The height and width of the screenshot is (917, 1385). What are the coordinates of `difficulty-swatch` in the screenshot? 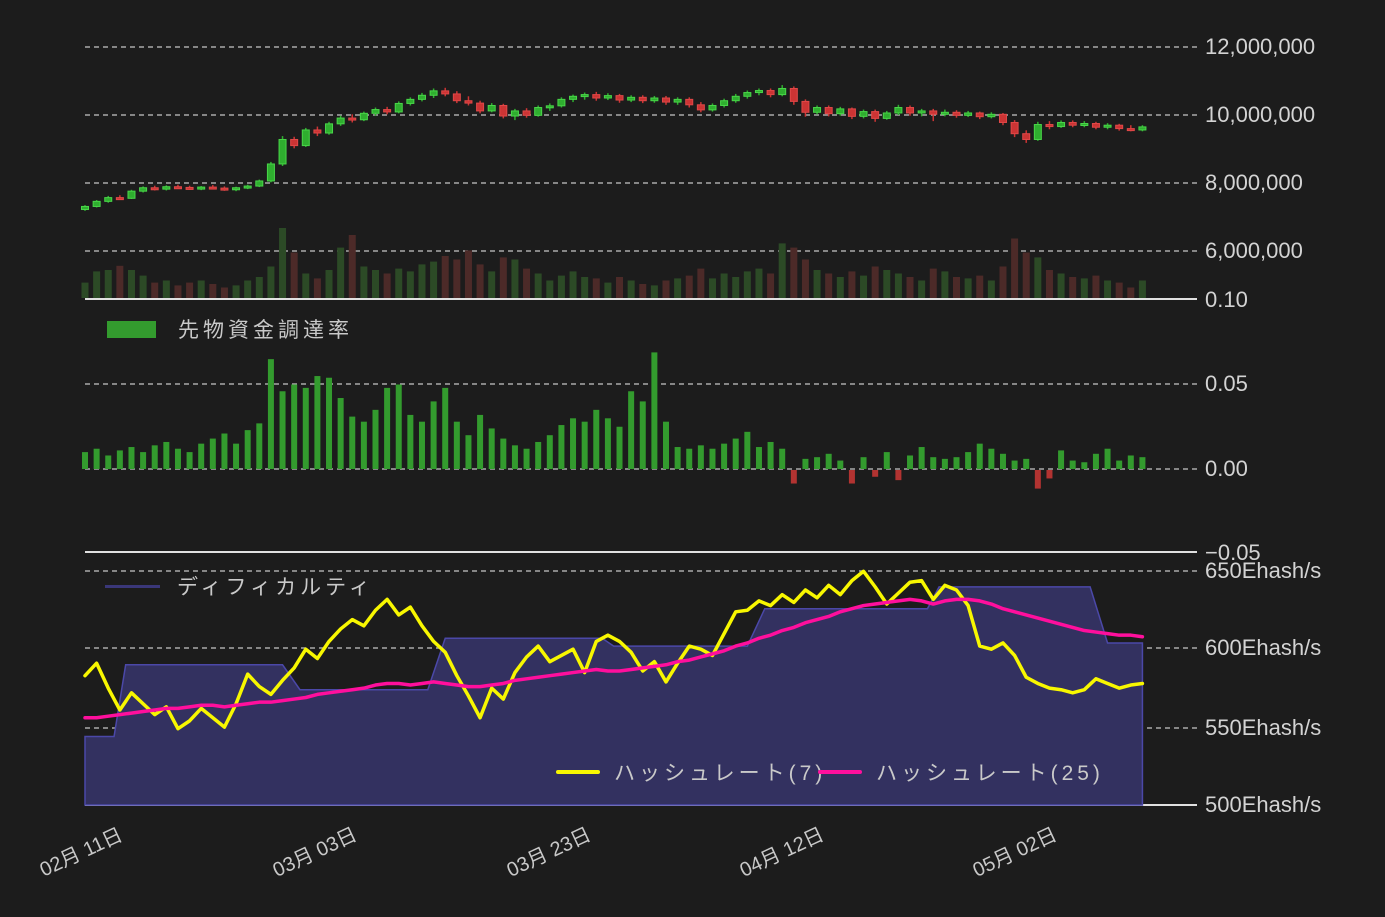 It's located at (132, 586).